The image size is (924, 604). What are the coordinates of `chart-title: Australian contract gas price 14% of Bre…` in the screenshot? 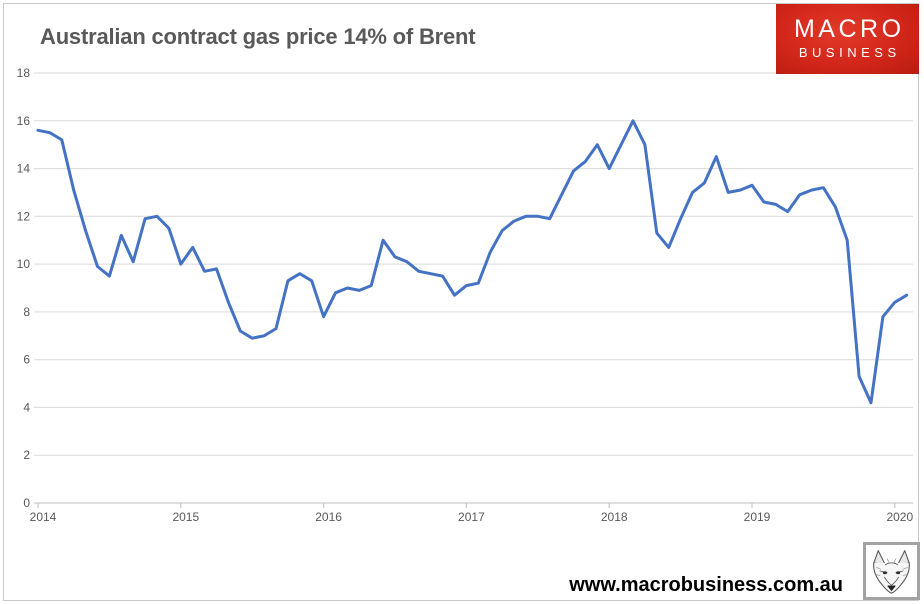 It's located at (258, 36).